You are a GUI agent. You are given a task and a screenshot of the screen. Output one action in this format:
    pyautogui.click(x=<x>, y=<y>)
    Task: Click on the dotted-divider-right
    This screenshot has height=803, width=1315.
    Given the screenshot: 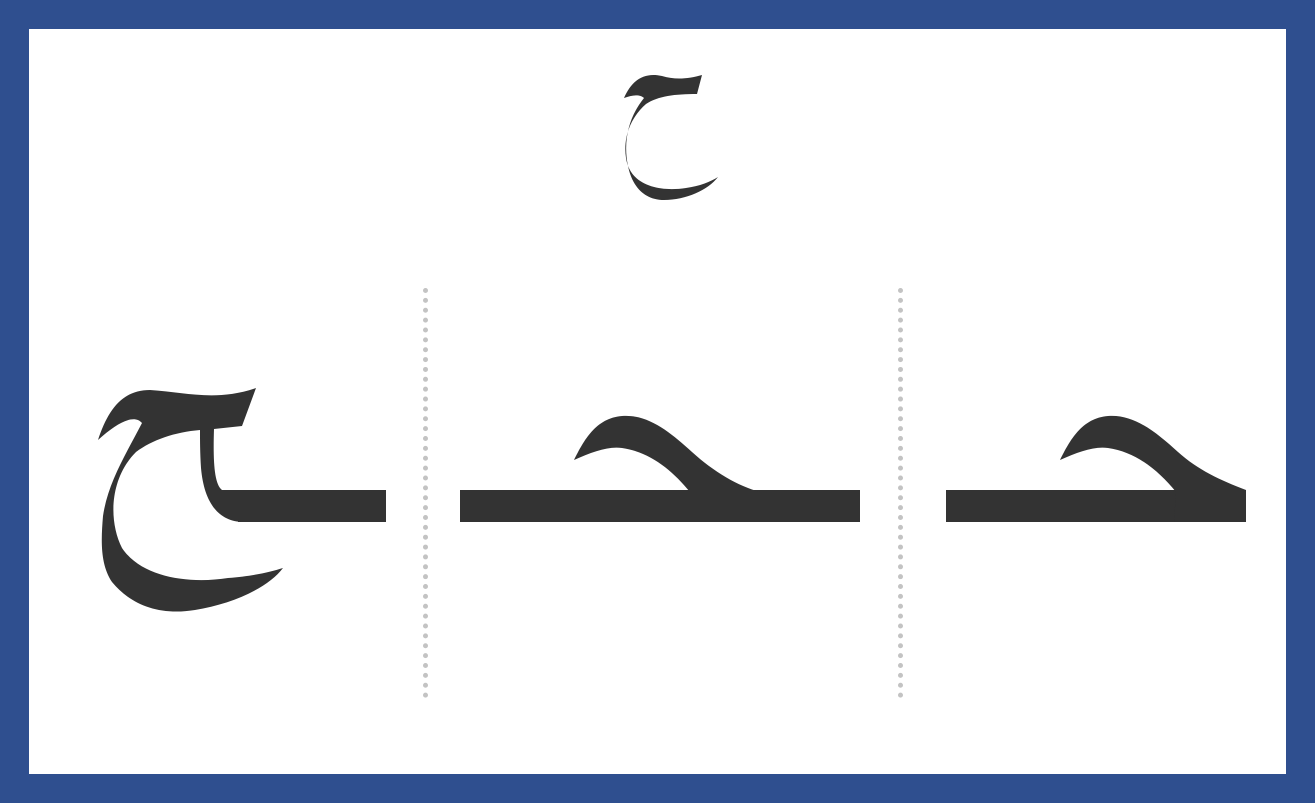 What is the action you would take?
    pyautogui.click(x=900, y=493)
    